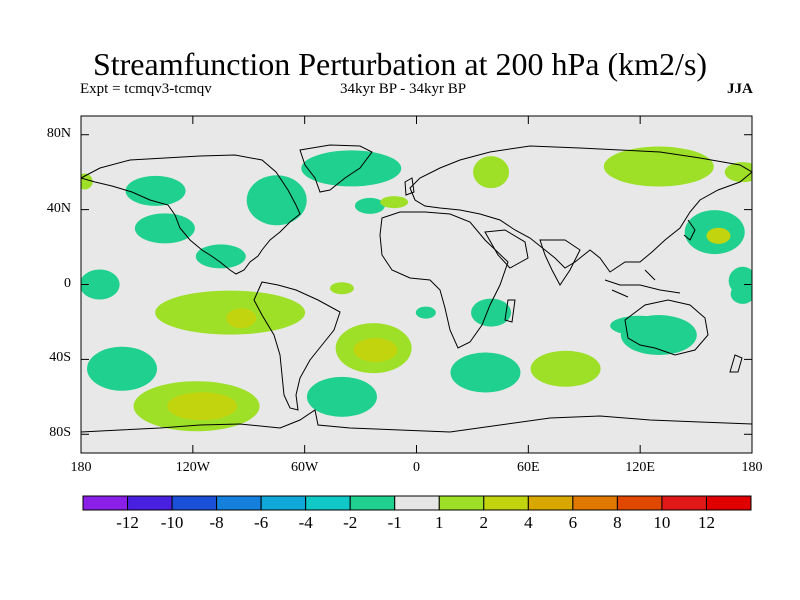 Image resolution: width=800 pixels, height=600 pixels. What do you see at coordinates (510, 311) in the screenshot?
I see `coast-madagascar` at bounding box center [510, 311].